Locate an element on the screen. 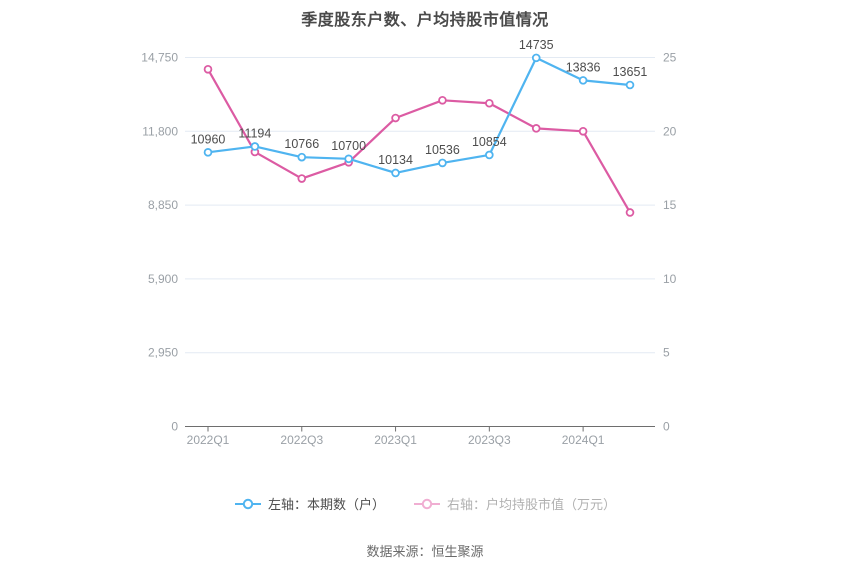  right-axis-tick-label: 0 is located at coordinates (666, 427).